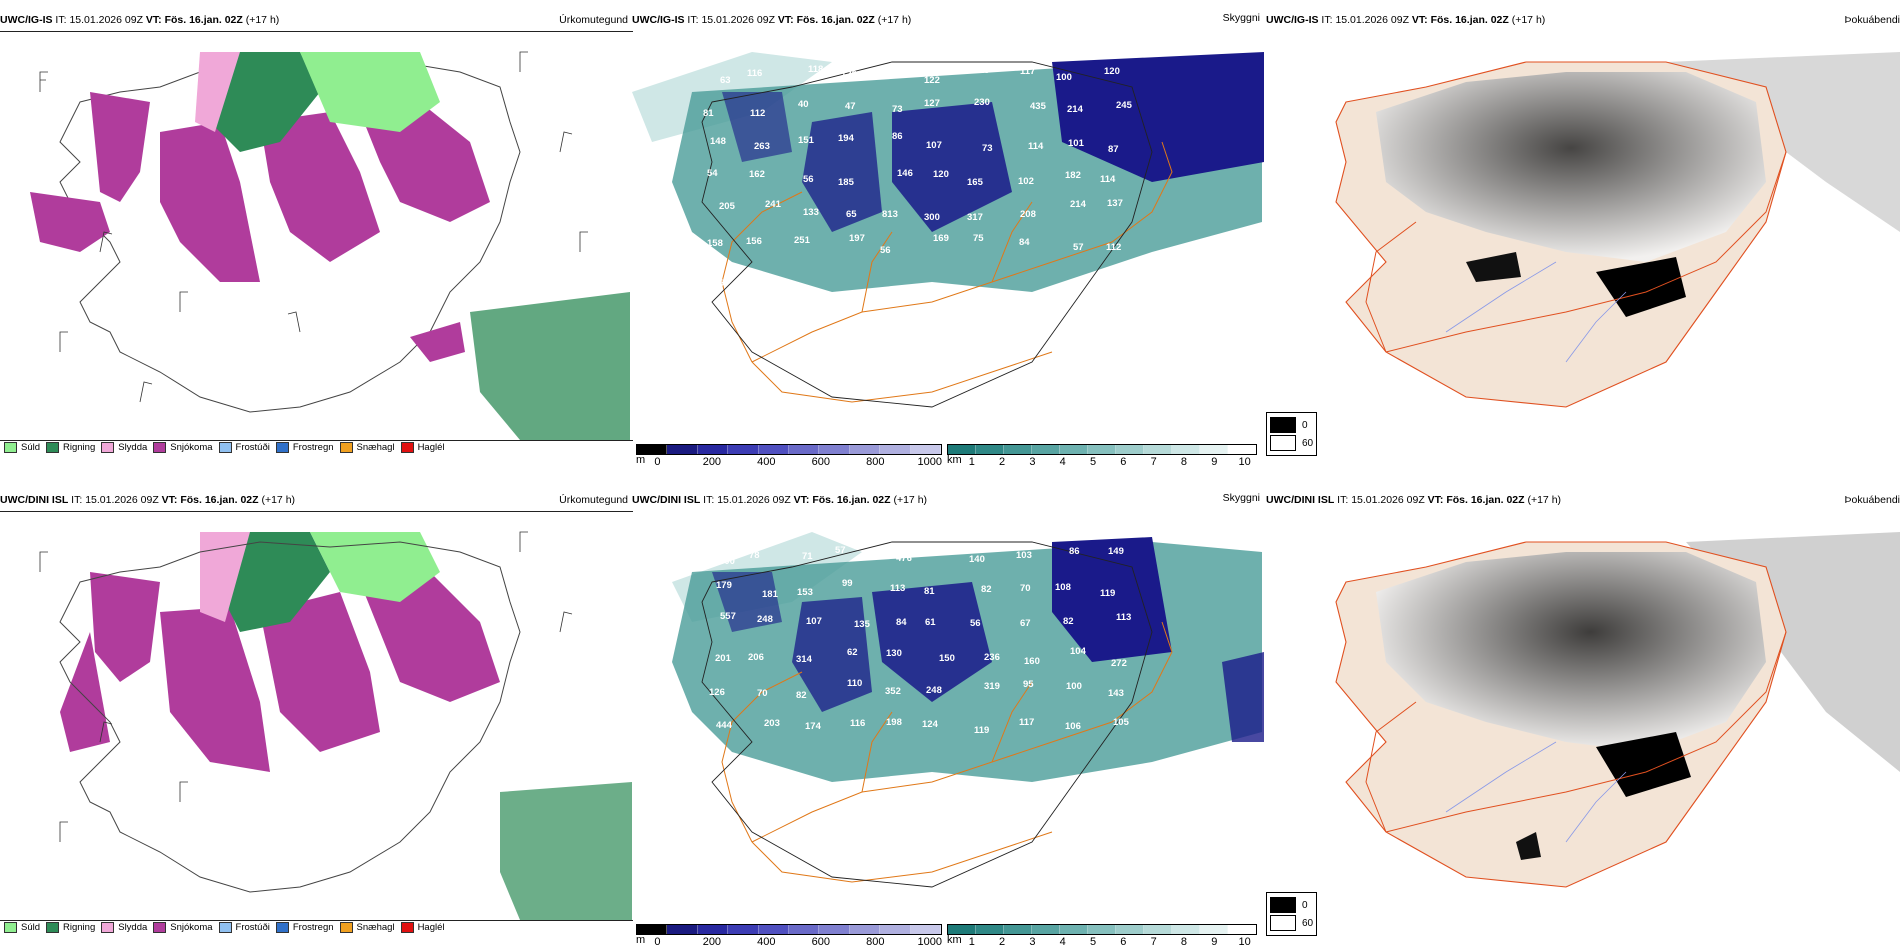 This screenshot has height=950, width=1900. I want to click on legend-label: Slydda, so click(133, 927).